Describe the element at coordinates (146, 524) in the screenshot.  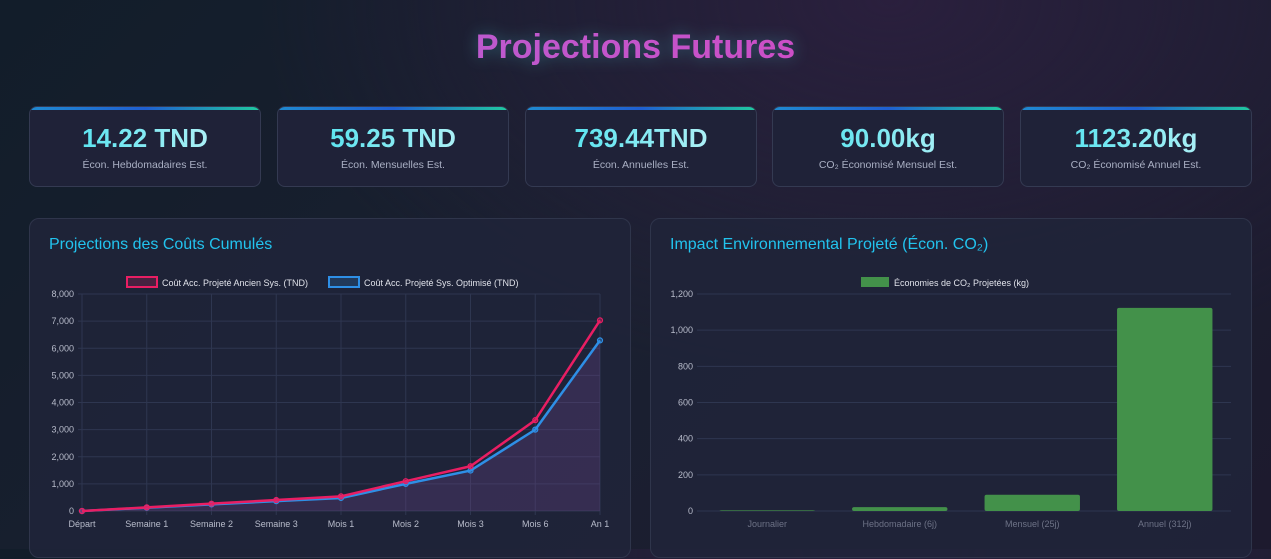
I see `x-tick-label: Semaine 1` at that location.